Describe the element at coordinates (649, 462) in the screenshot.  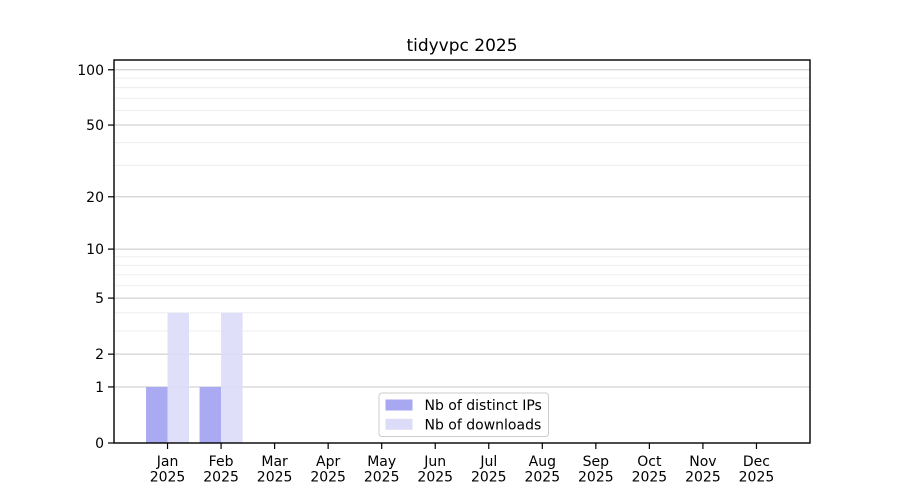
I see `x-tick-label-month: Oct` at that location.